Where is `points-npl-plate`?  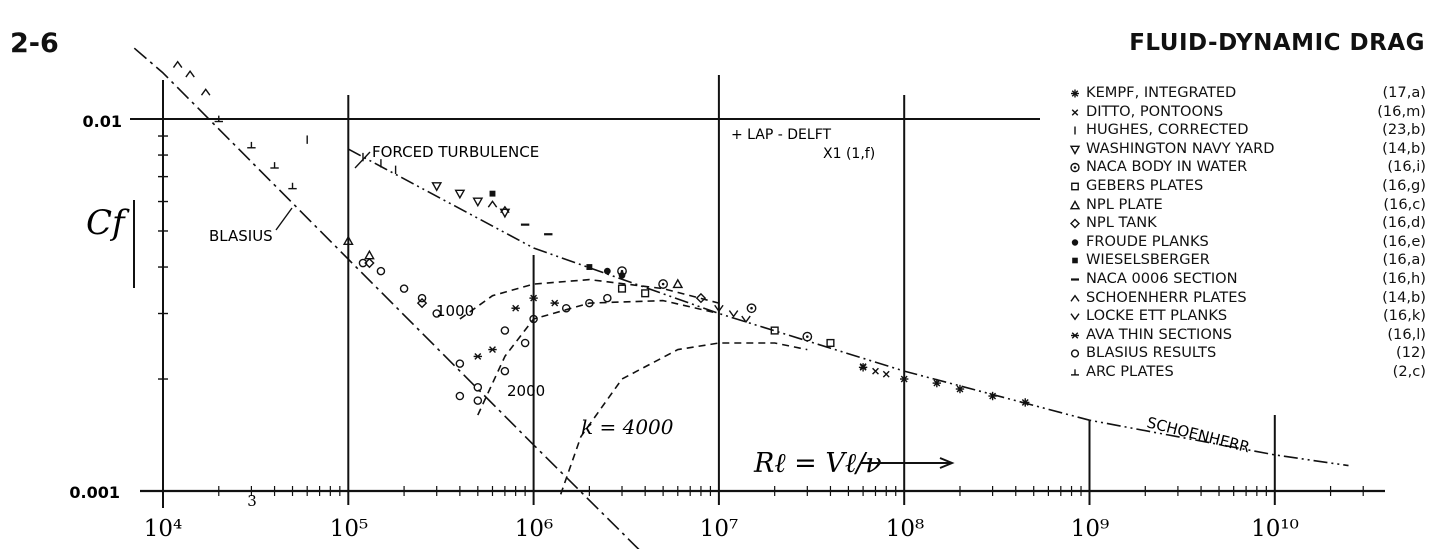
points-npl-plate is located at coordinates (513, 262).